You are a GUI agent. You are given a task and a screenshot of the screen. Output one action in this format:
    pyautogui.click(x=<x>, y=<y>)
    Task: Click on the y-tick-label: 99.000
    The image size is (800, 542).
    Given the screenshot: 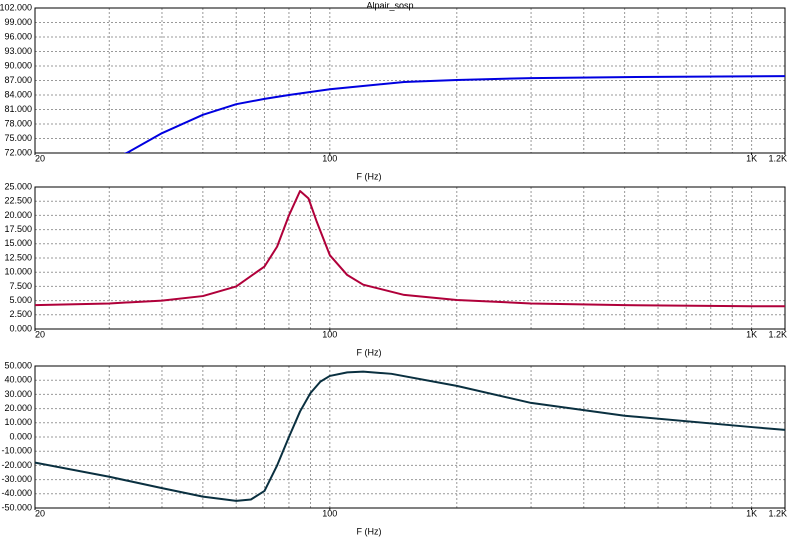 What is the action you would take?
    pyautogui.click(x=18, y=22)
    